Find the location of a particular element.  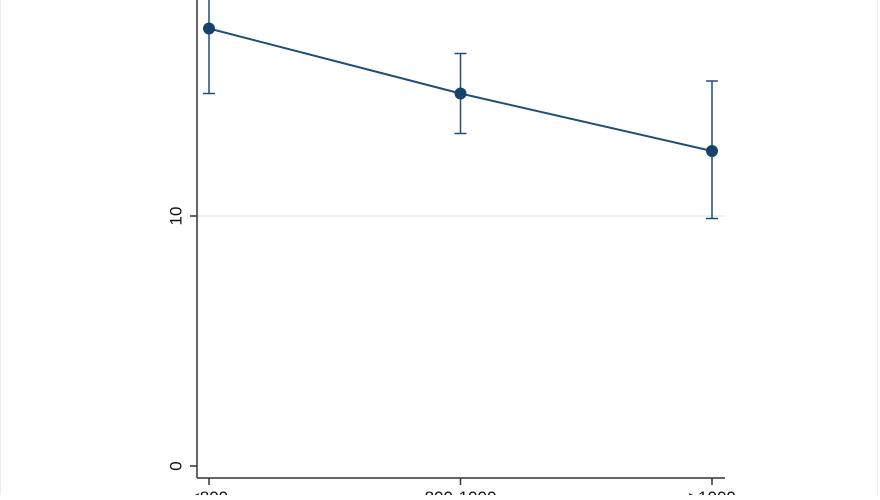

y-tick-label: 0 is located at coordinates (175, 465).